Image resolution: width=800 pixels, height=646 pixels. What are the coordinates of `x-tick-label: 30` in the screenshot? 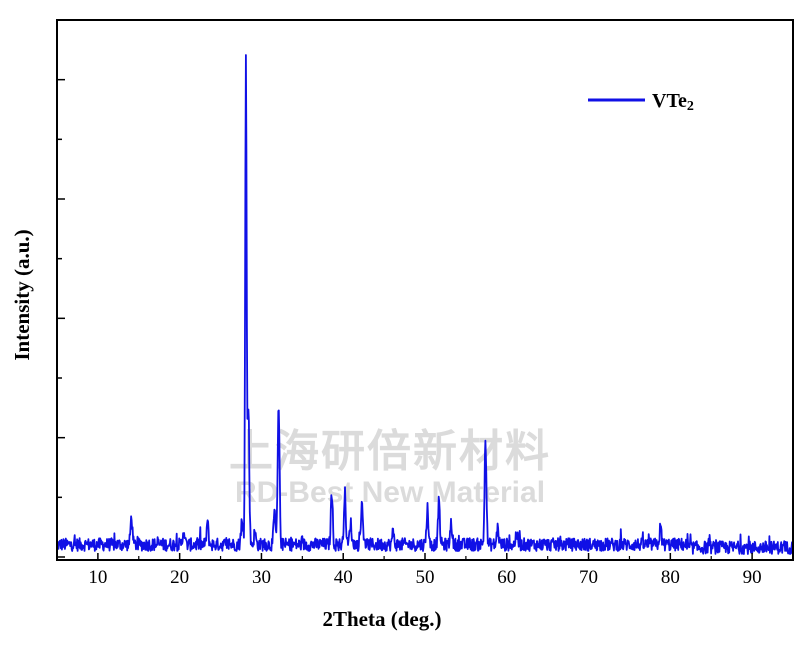 It's located at (261, 577).